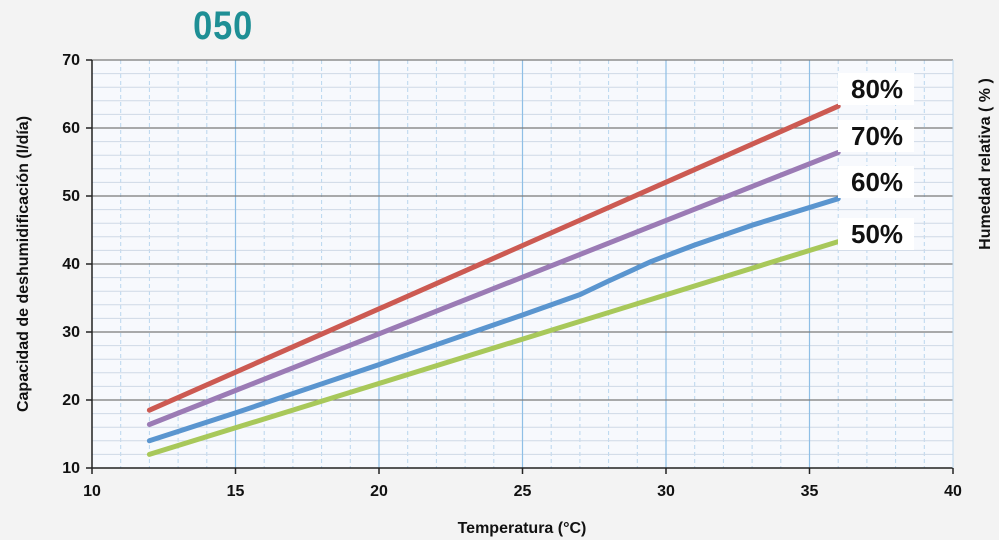 The height and width of the screenshot is (540, 999). I want to click on legend-label: 80%, so click(877, 89).